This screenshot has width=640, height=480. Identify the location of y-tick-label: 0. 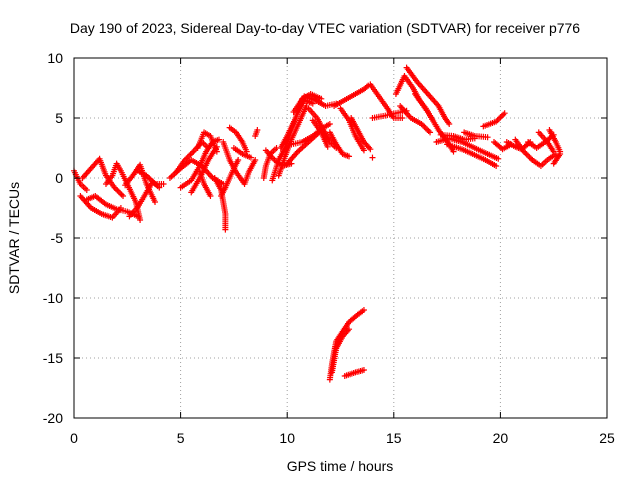
(59, 178).